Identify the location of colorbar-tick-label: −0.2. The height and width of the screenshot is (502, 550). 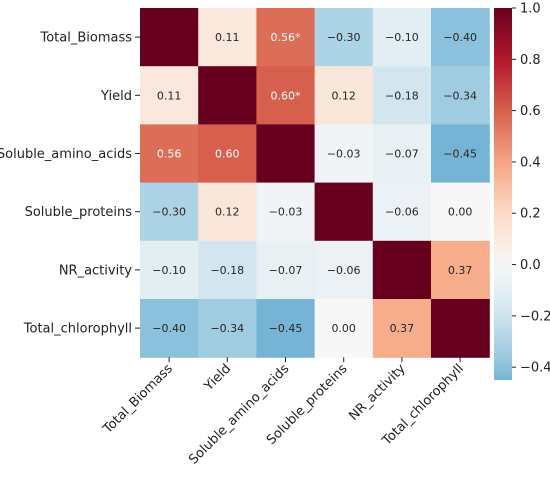
(535, 316).